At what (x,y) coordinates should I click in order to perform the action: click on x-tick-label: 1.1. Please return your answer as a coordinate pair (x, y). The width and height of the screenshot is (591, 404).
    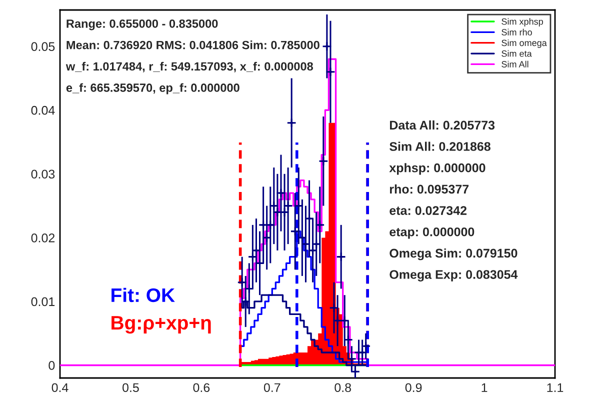
    Looking at the image, I should click on (555, 387).